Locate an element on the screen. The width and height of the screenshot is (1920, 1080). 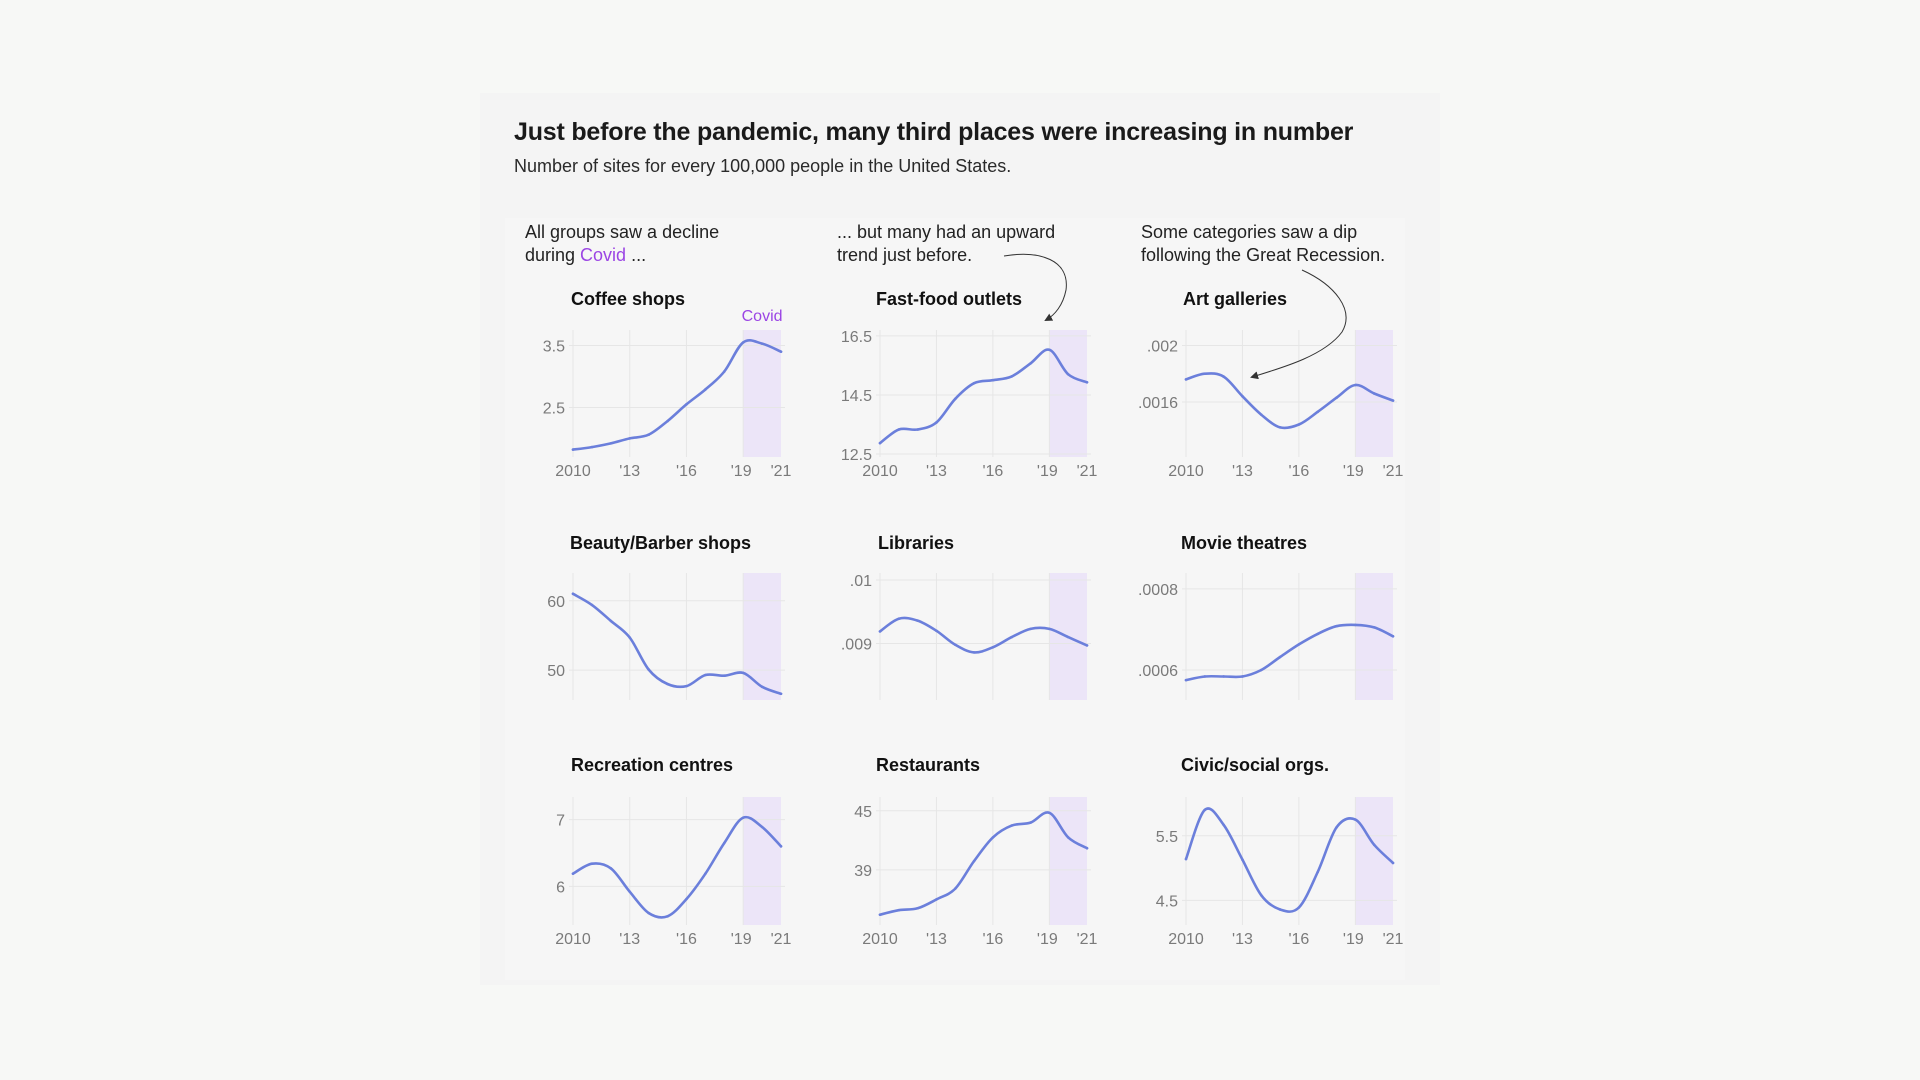
data-point-coffee-shops-2015 is located at coordinates (667, 421).